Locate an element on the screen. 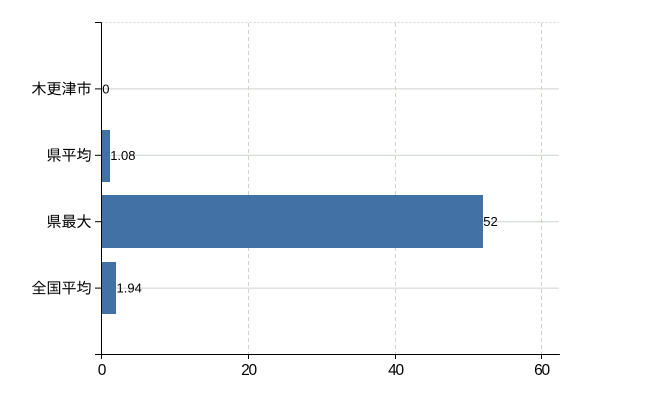  svg-text: 1.94 is located at coordinates (129, 288).